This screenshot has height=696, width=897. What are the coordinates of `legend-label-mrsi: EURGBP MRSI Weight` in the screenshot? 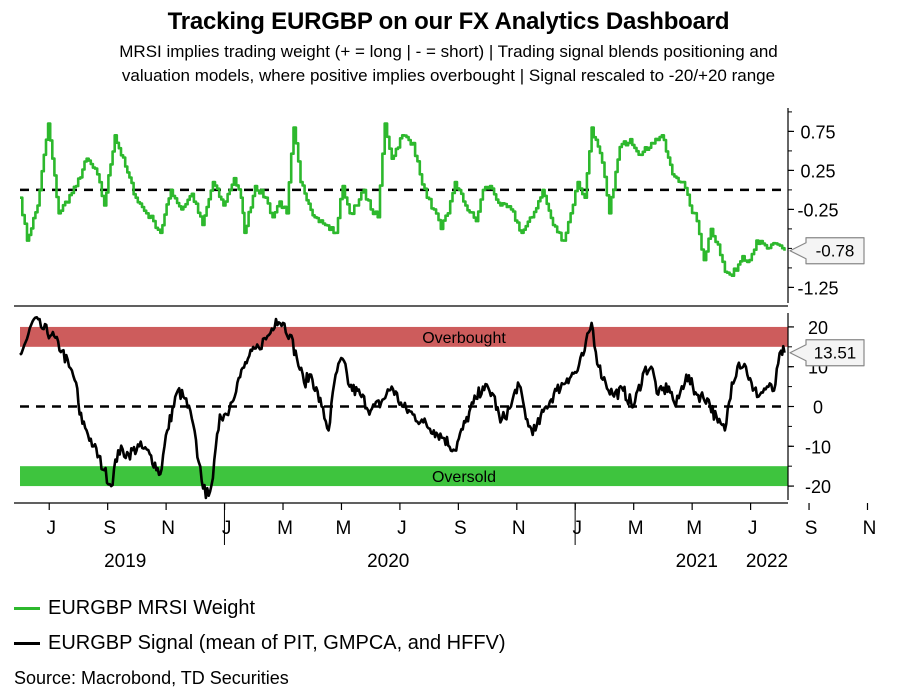 It's located at (152, 608).